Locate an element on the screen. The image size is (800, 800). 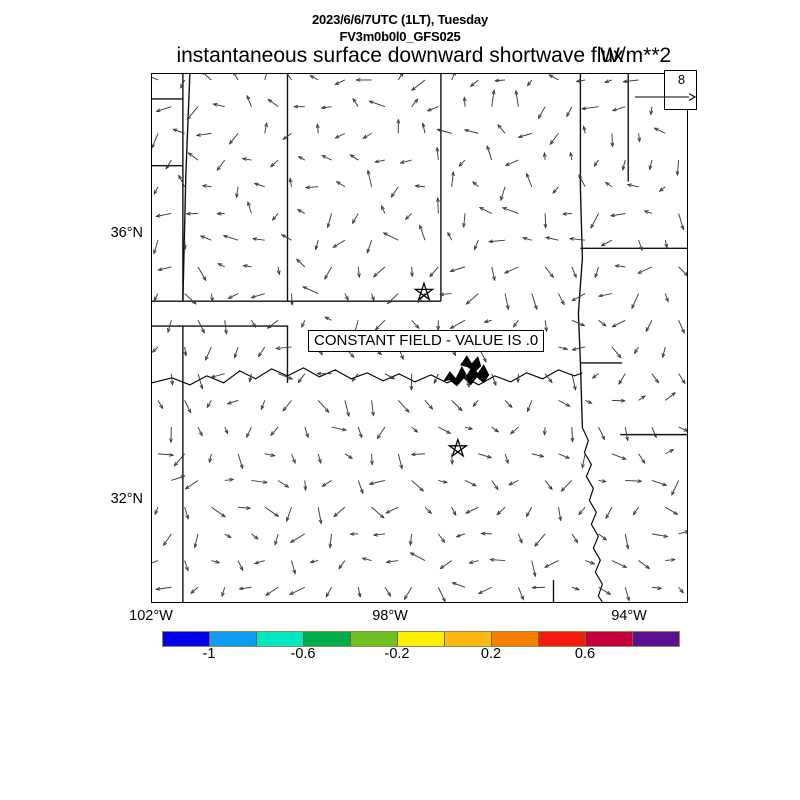
colorbar is located at coordinates (421, 639).